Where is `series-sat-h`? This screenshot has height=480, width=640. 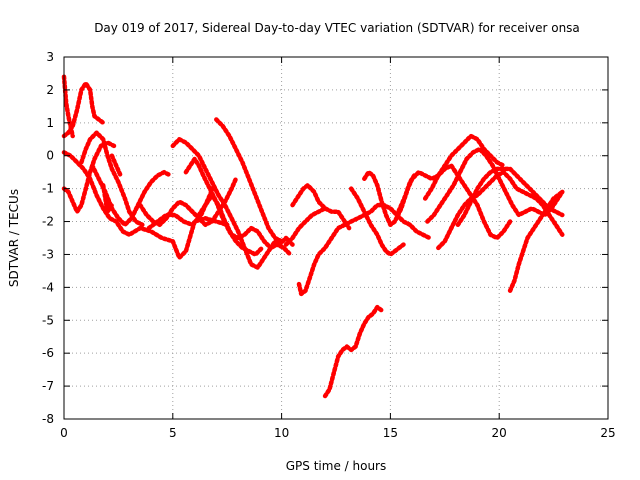
series-sat-h is located at coordinates (116, 165).